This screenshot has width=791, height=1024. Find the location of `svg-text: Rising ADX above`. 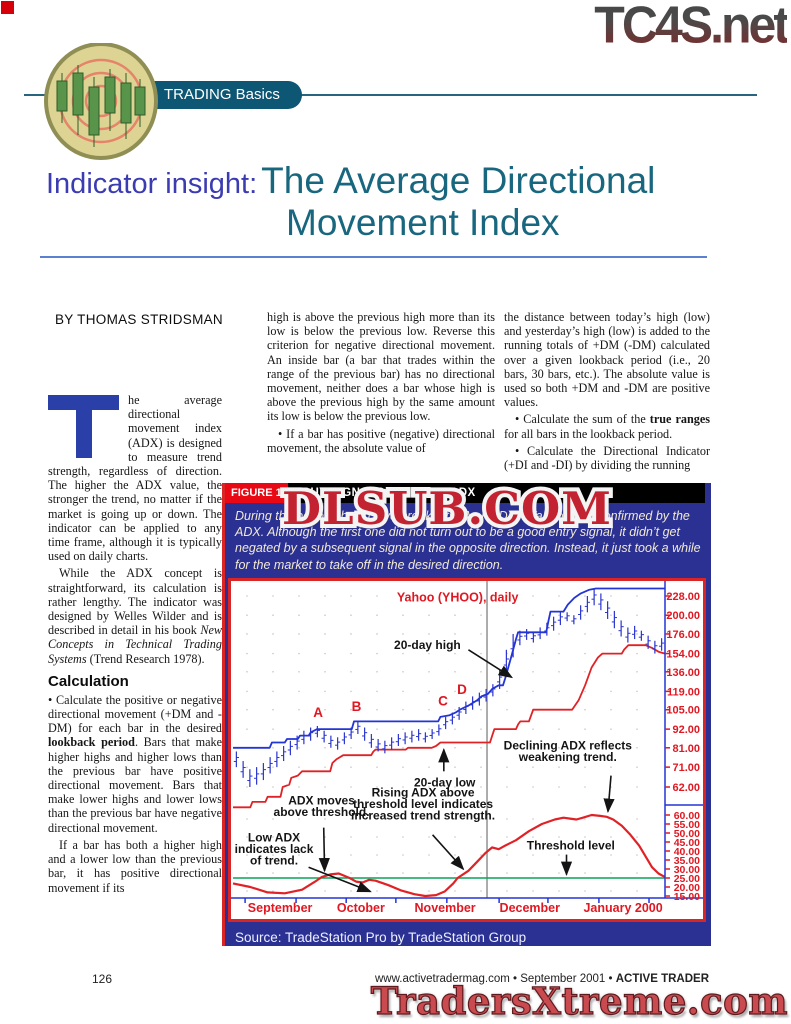

svg-text: Rising ADX above is located at coordinates (423, 793).